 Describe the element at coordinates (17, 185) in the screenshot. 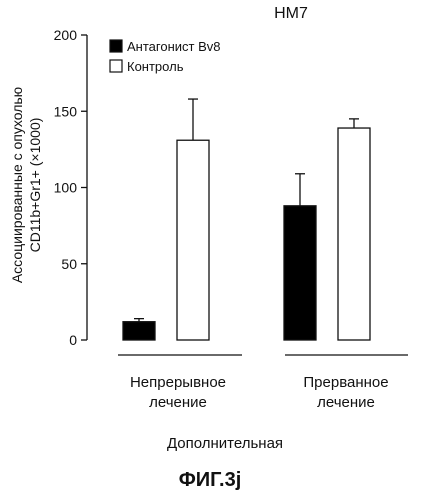

I see `y-axis-label-line1: Ассоциированные с опухолью` at that location.